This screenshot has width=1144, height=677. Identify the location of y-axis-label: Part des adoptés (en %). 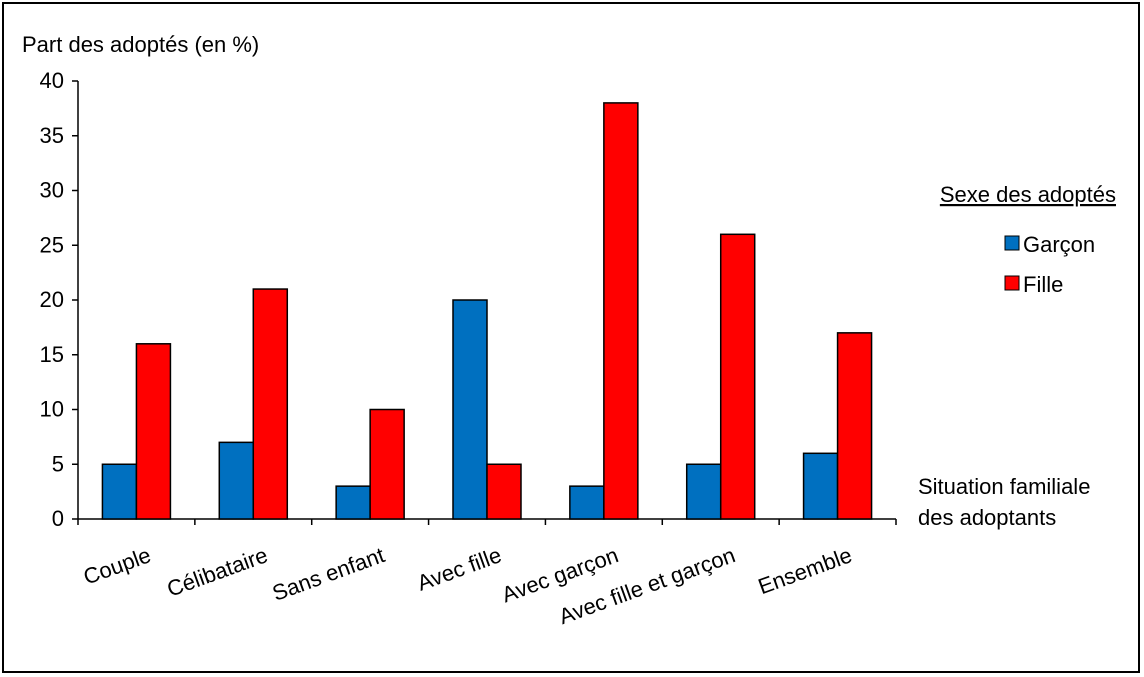
(140, 44).